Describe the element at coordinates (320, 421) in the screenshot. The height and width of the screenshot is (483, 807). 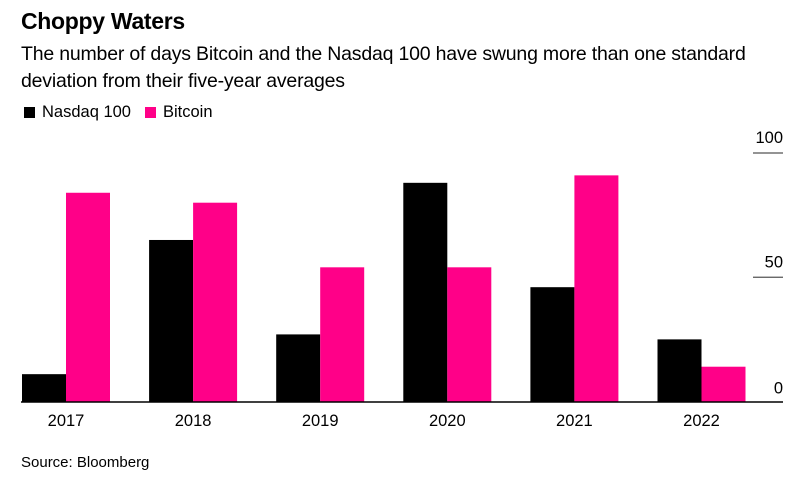
I see `x-tick-label: 2019` at that location.